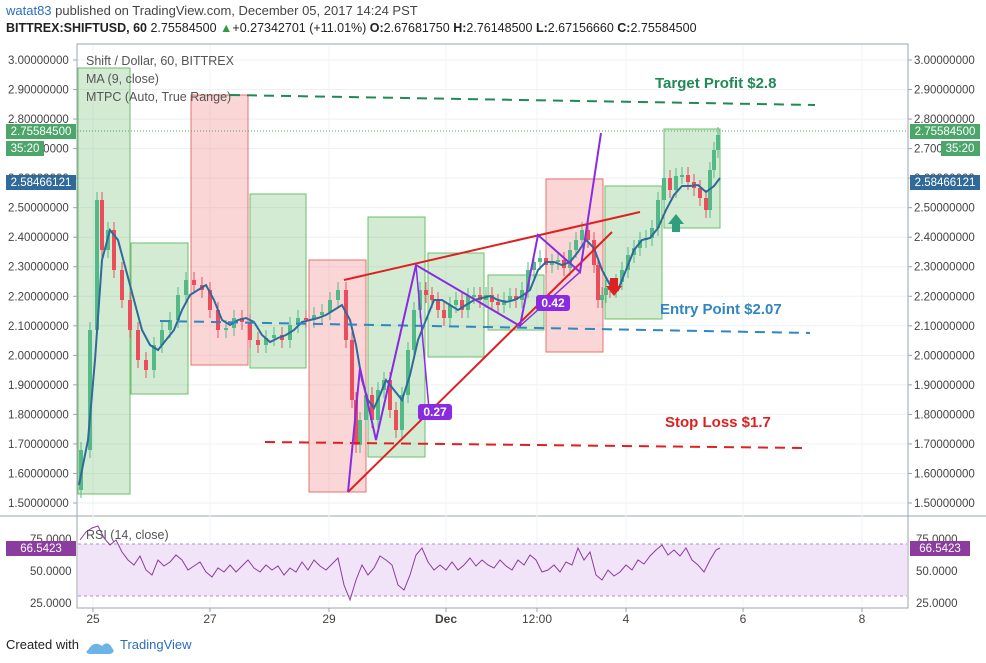 The image size is (986, 663). What do you see at coordinates (944, 268) in the screenshot?
I see `price-tick-right: 2.30000000` at bounding box center [944, 268].